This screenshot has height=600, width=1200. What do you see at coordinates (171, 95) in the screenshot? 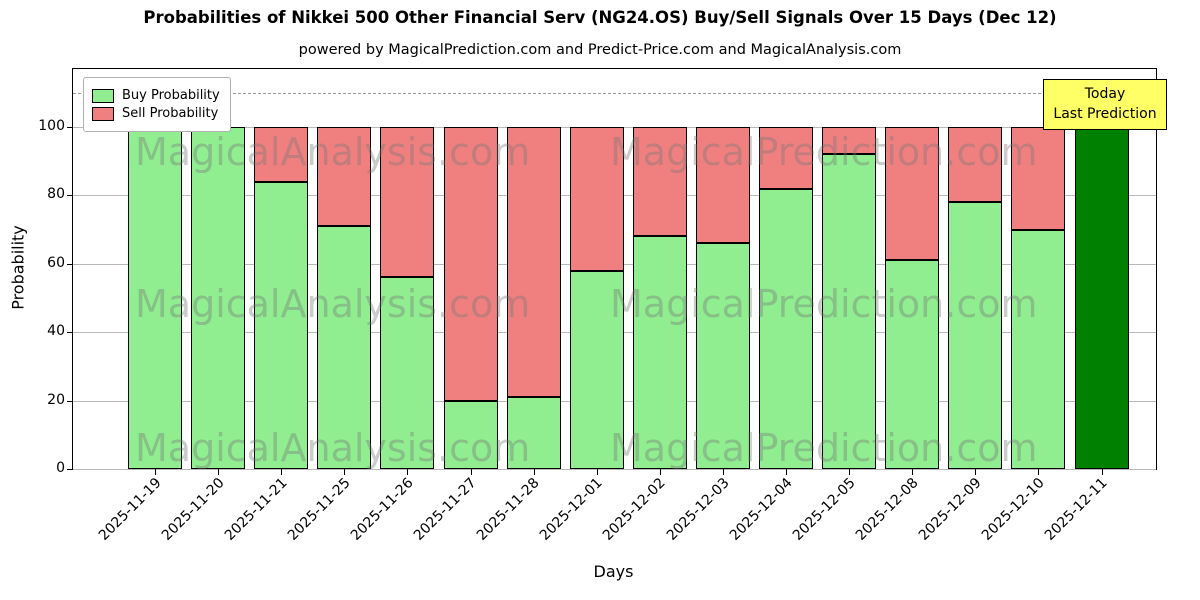
I see `legend-label-buy: Buy Probability` at bounding box center [171, 95].